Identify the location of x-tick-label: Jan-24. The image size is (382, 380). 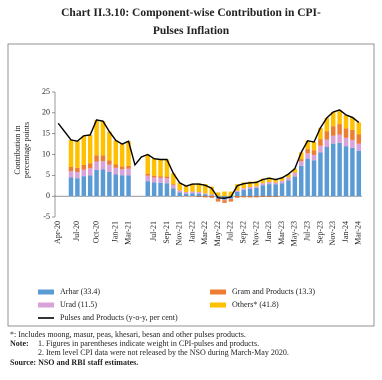
(345, 231).